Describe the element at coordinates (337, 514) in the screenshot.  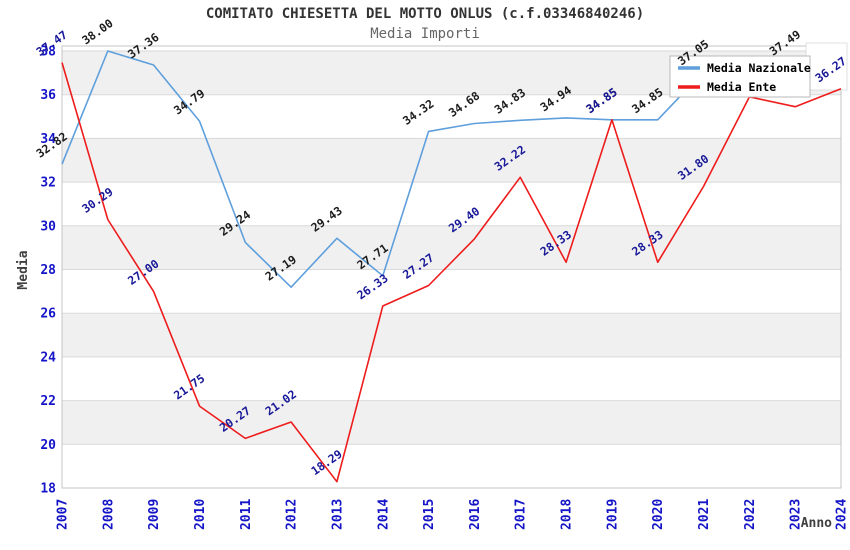
I see `x-tick-label: 2013` at that location.